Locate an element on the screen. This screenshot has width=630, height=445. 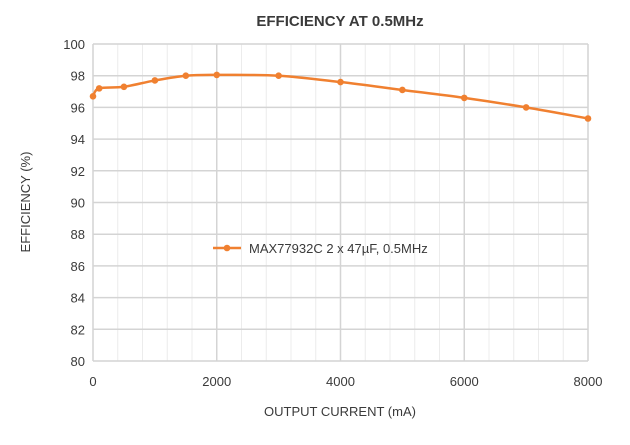
y-tick-label: 80 is located at coordinates (78, 361).